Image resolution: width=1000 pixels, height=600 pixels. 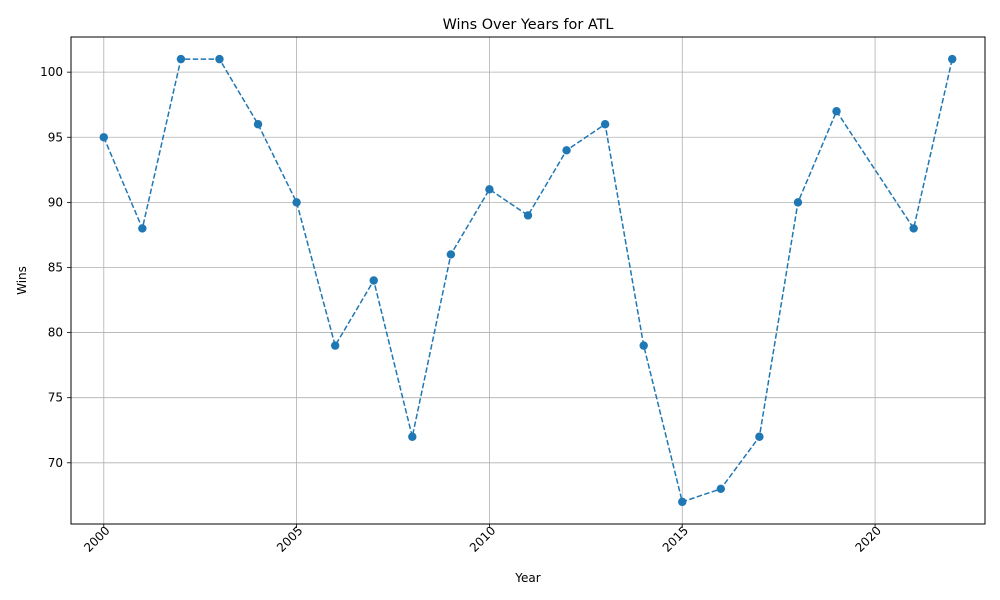 I want to click on y-tick-label: 80, so click(x=55, y=333).